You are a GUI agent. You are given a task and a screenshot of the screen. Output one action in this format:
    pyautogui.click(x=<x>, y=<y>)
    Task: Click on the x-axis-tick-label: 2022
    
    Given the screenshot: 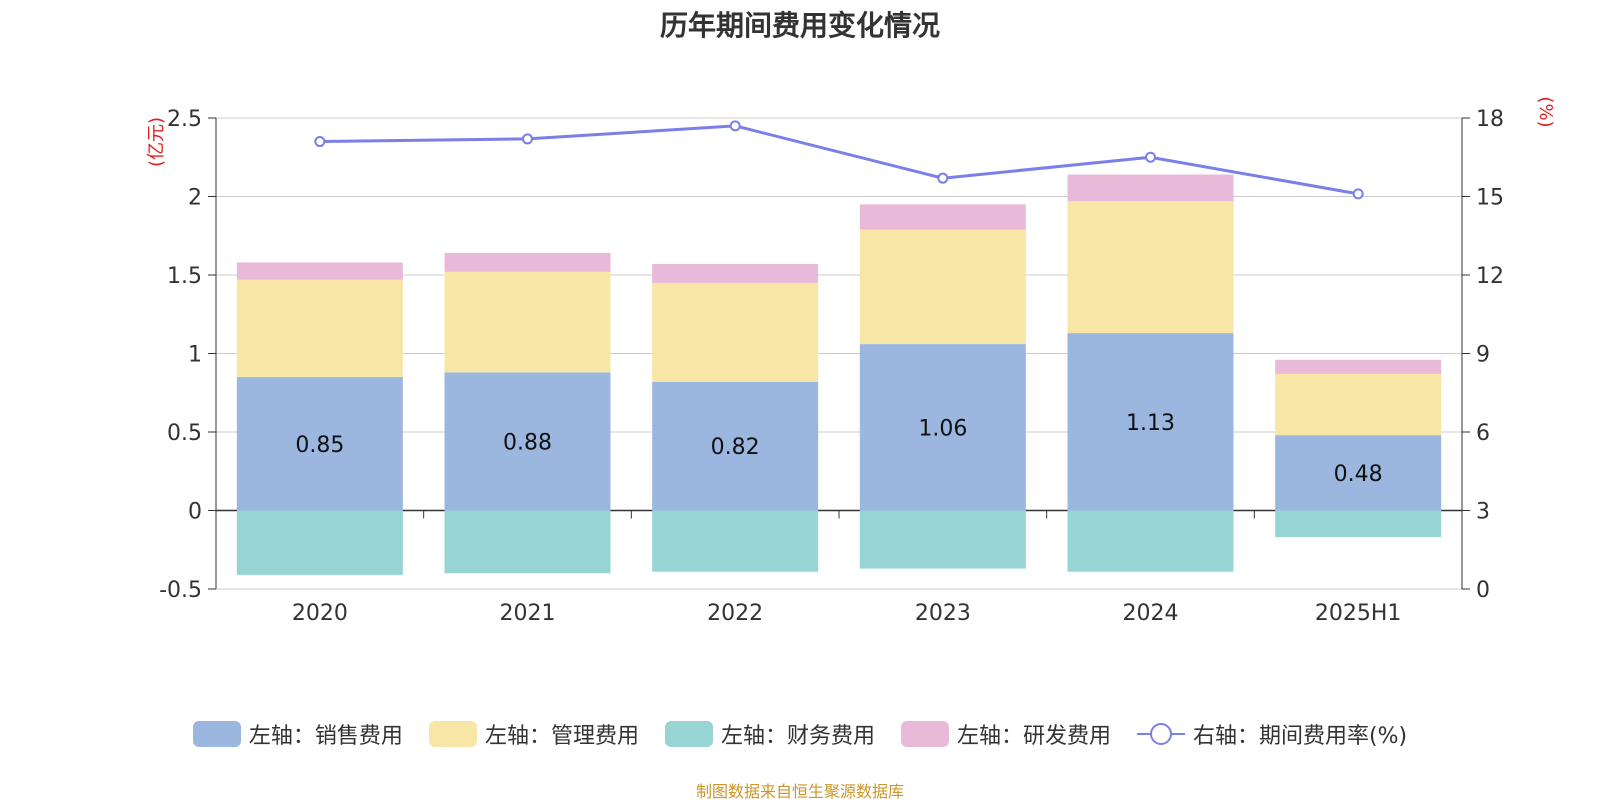 What is the action you would take?
    pyautogui.click(x=735, y=613)
    